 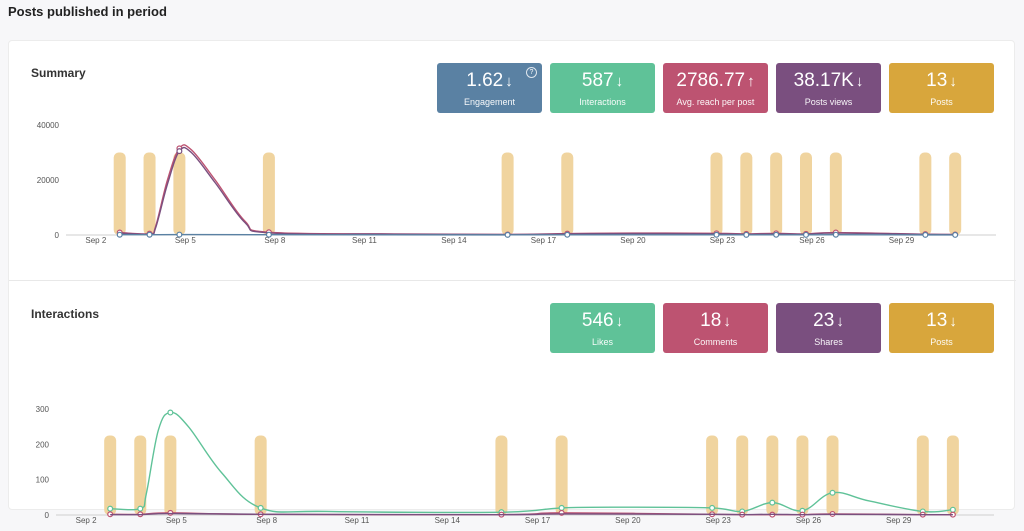 I want to click on summary-kpi-engagement: 1.62↓ Engagement?, so click(x=489, y=88).